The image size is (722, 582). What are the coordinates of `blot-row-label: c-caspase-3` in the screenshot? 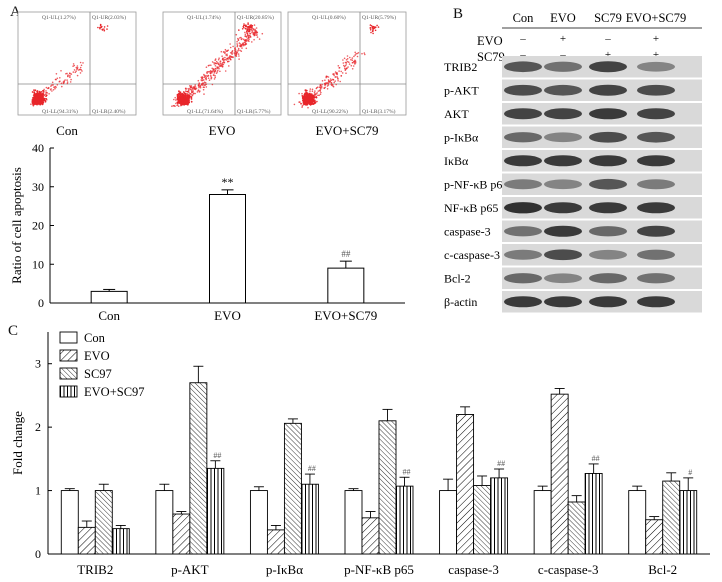 It's located at (472, 255).